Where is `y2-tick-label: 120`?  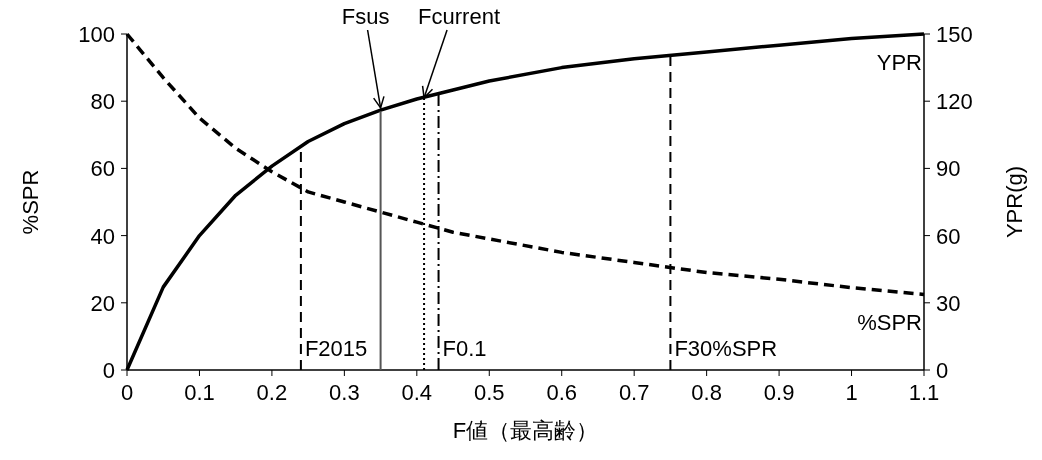 y2-tick-label: 120 is located at coordinates (954, 102).